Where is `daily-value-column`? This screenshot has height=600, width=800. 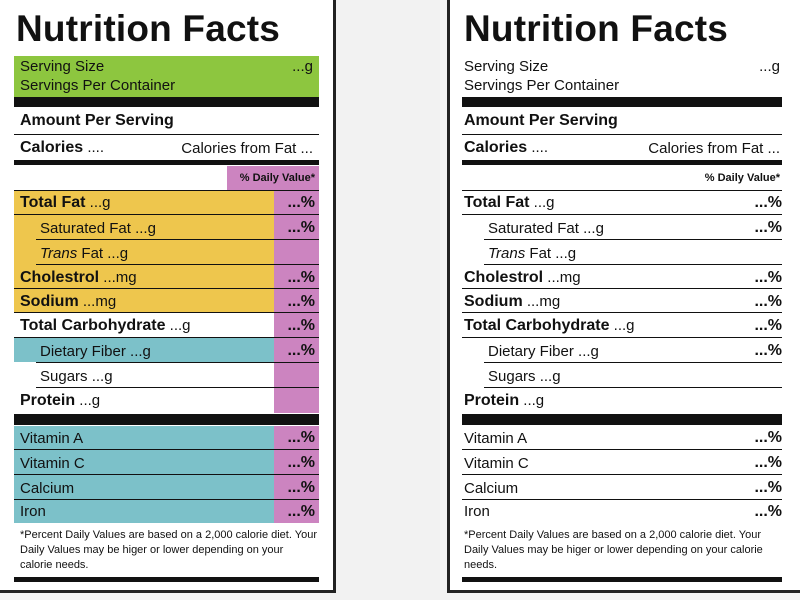
daily-value-column is located at coordinates (296, 302).